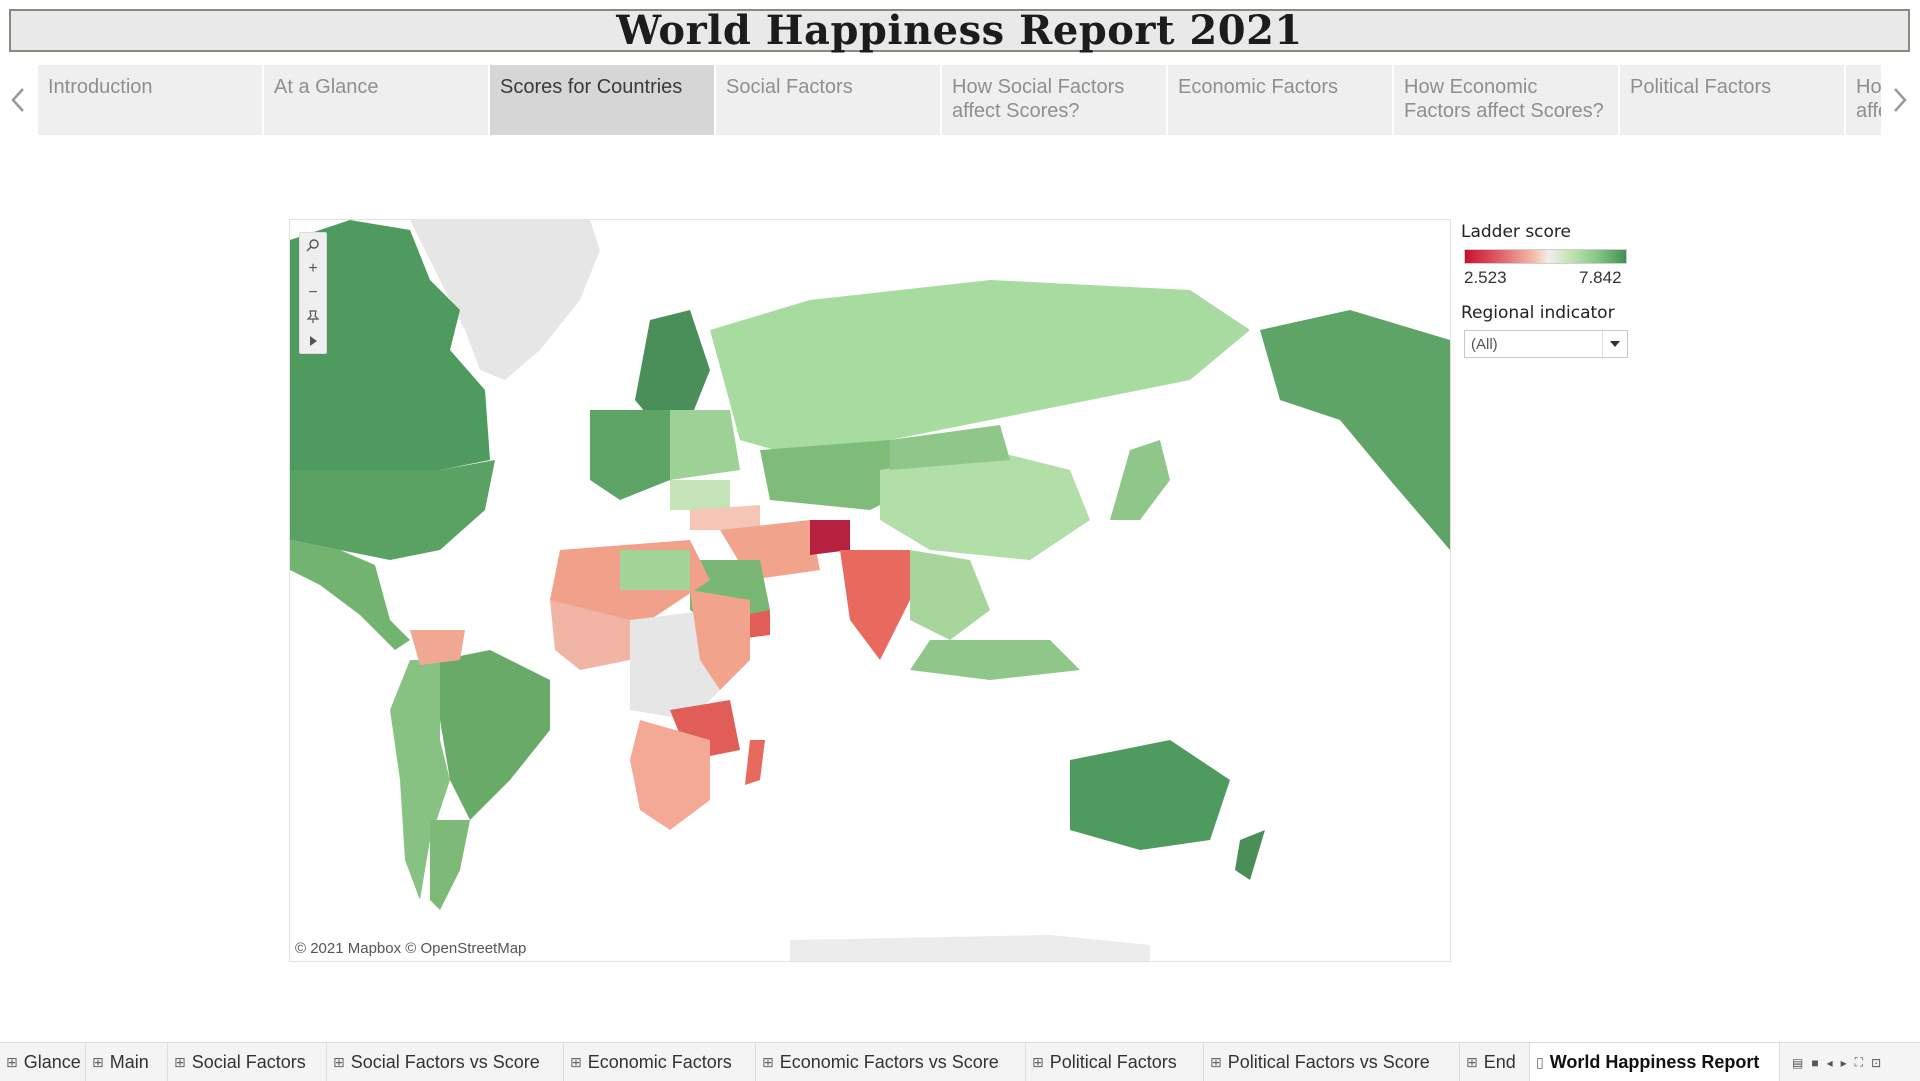 This screenshot has width=1920, height=1081. Describe the element at coordinates (1701, 87) in the screenshot. I see `story-tab-label: Political Factors` at that location.